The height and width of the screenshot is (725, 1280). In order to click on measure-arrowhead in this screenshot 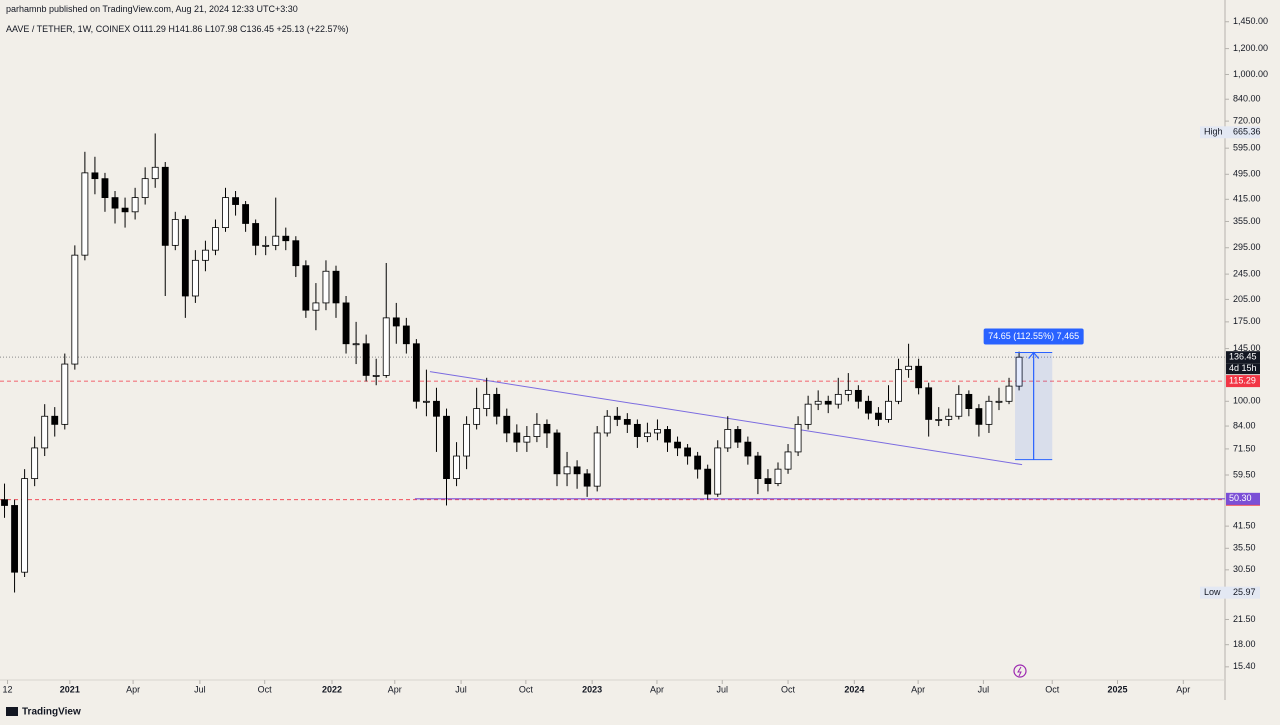, I will do `click(1034, 355)`.